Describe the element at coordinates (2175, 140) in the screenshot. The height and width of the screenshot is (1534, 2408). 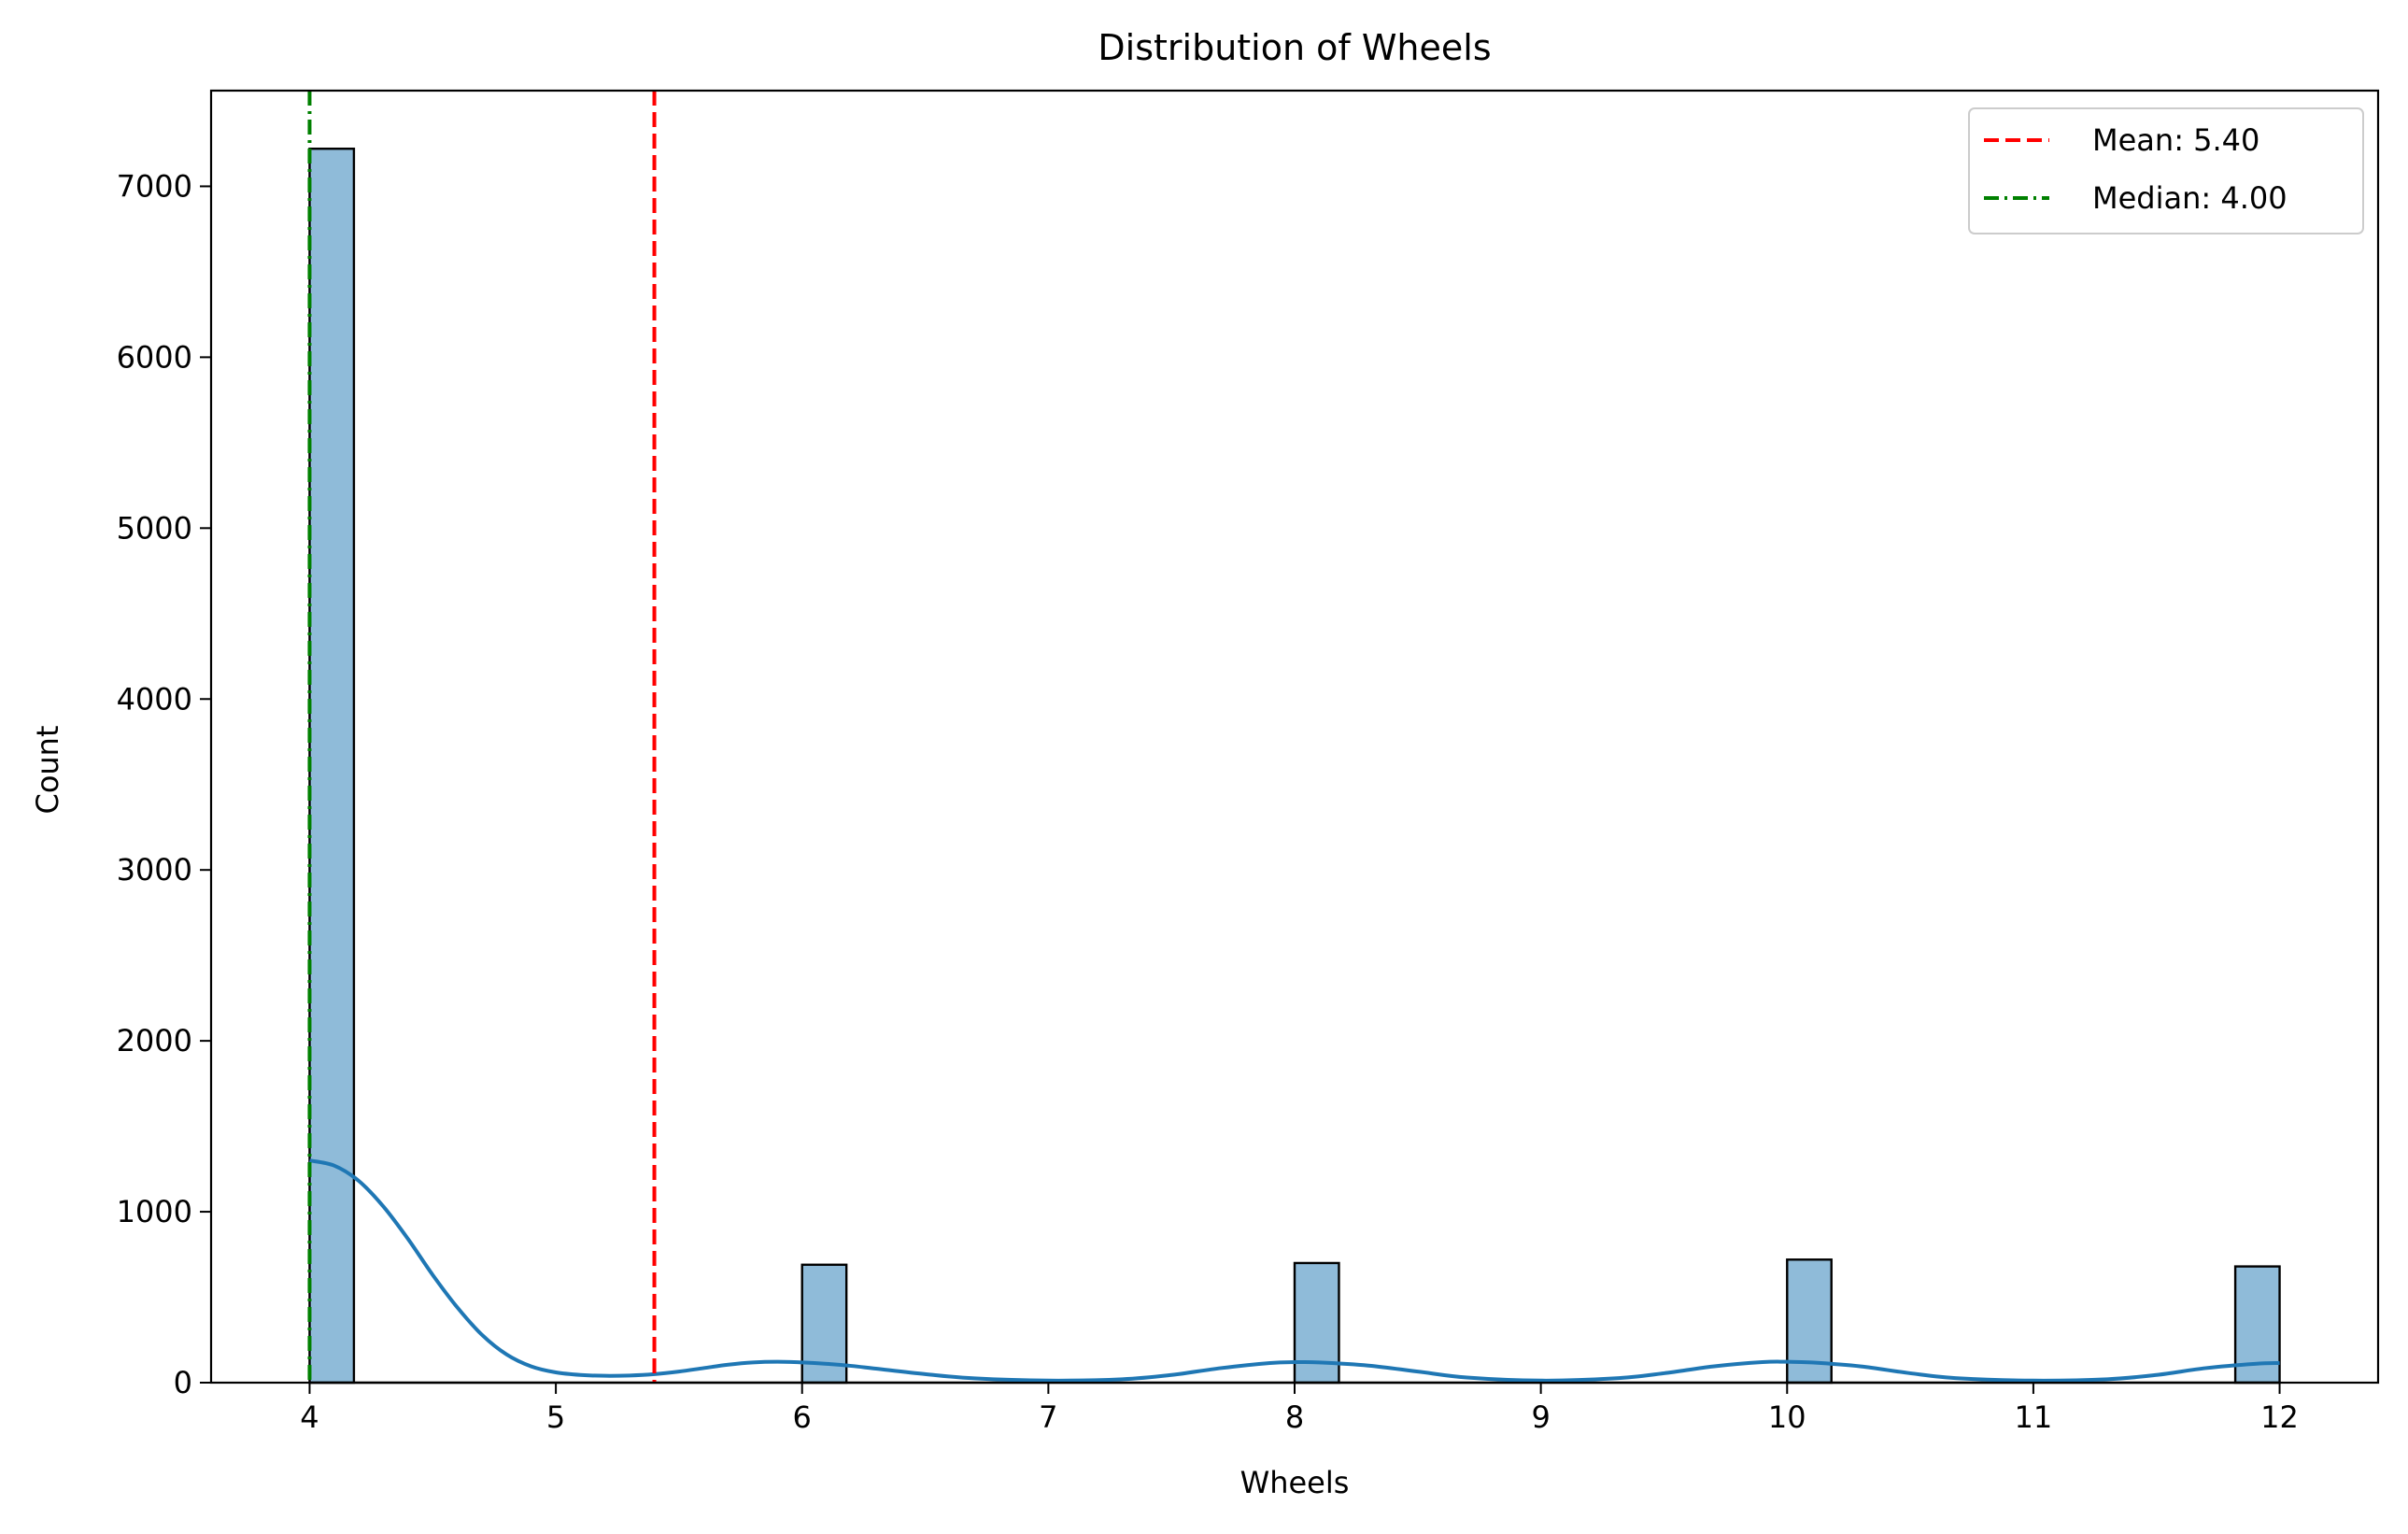
I see `mean-legend-label: Mean: 5.40` at that location.